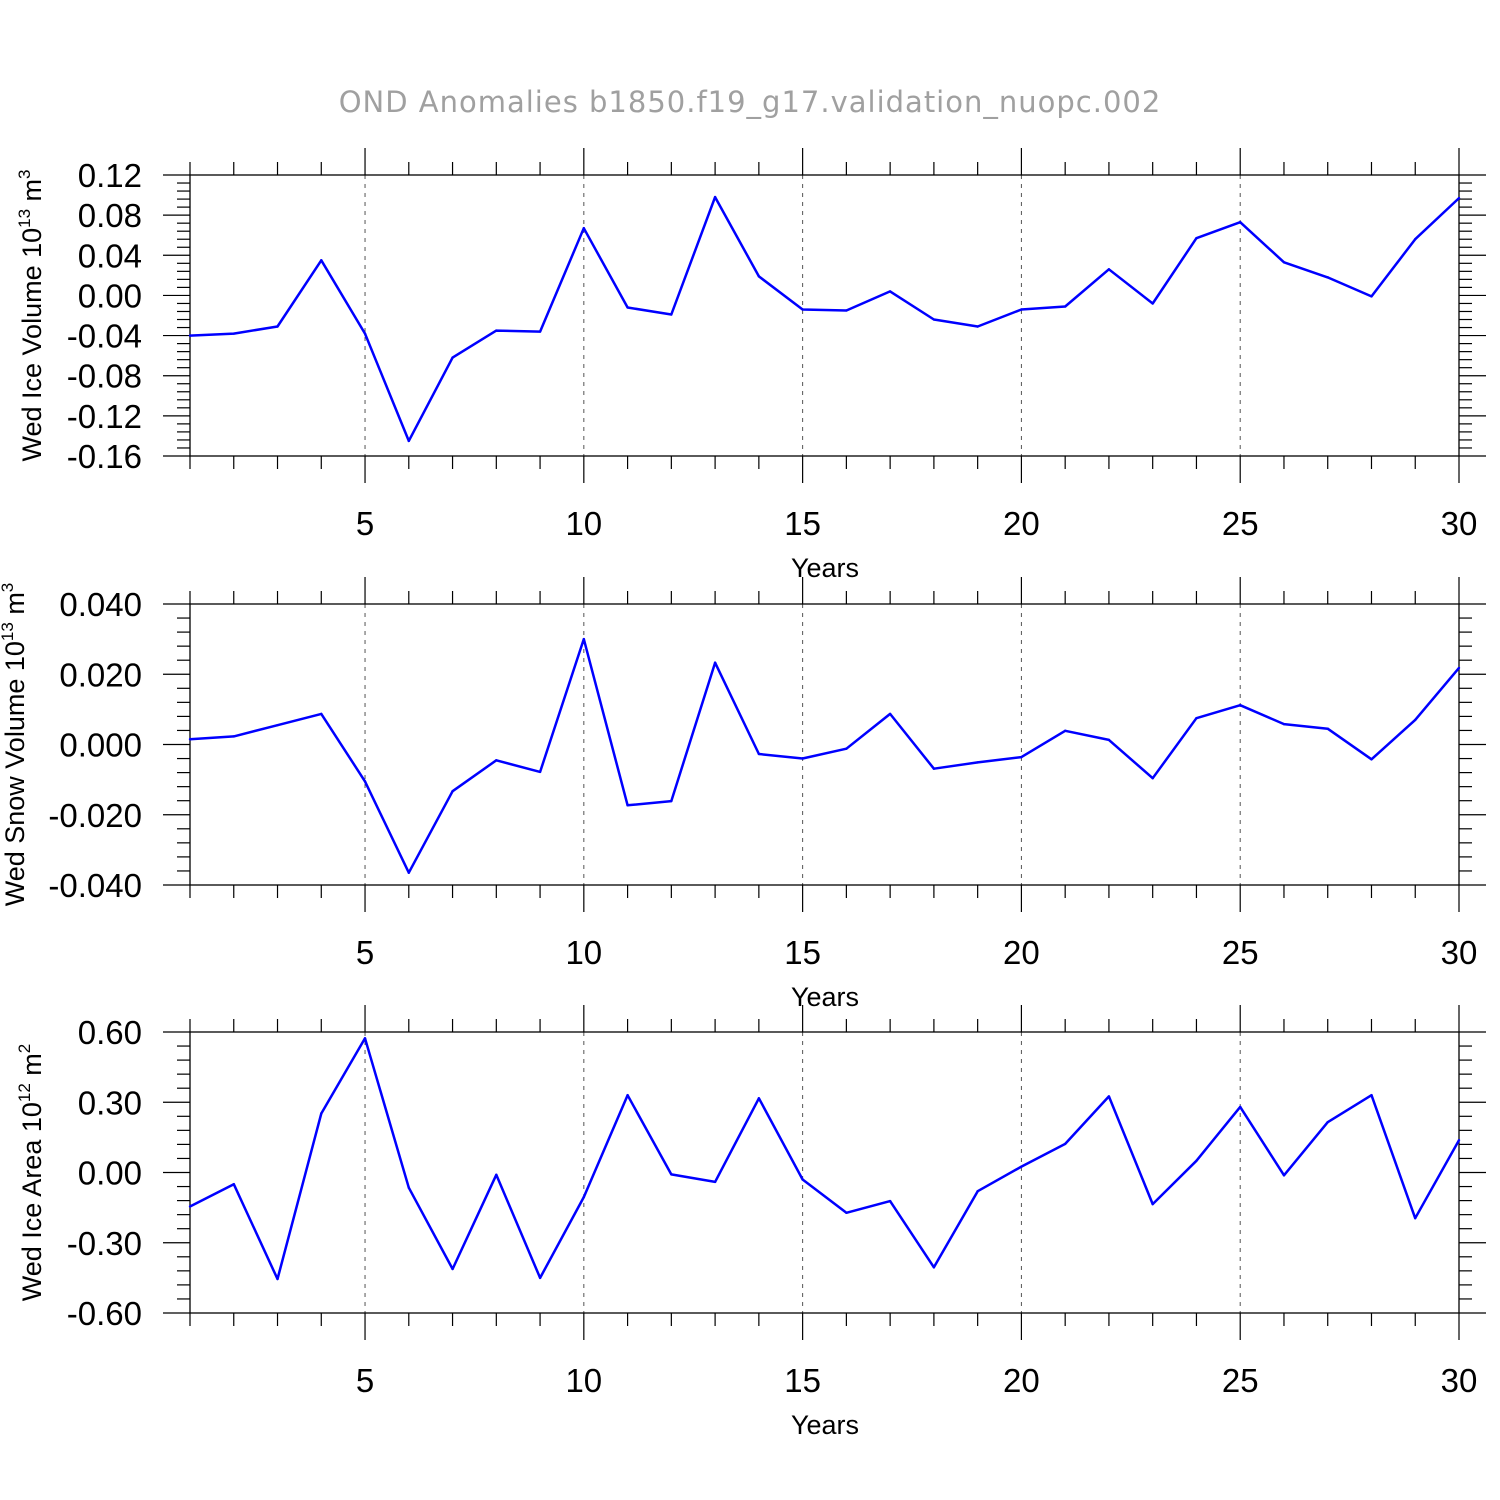 The width and height of the screenshot is (1500, 1500). I want to click on y-tick-label: -0.020, so click(95, 815).